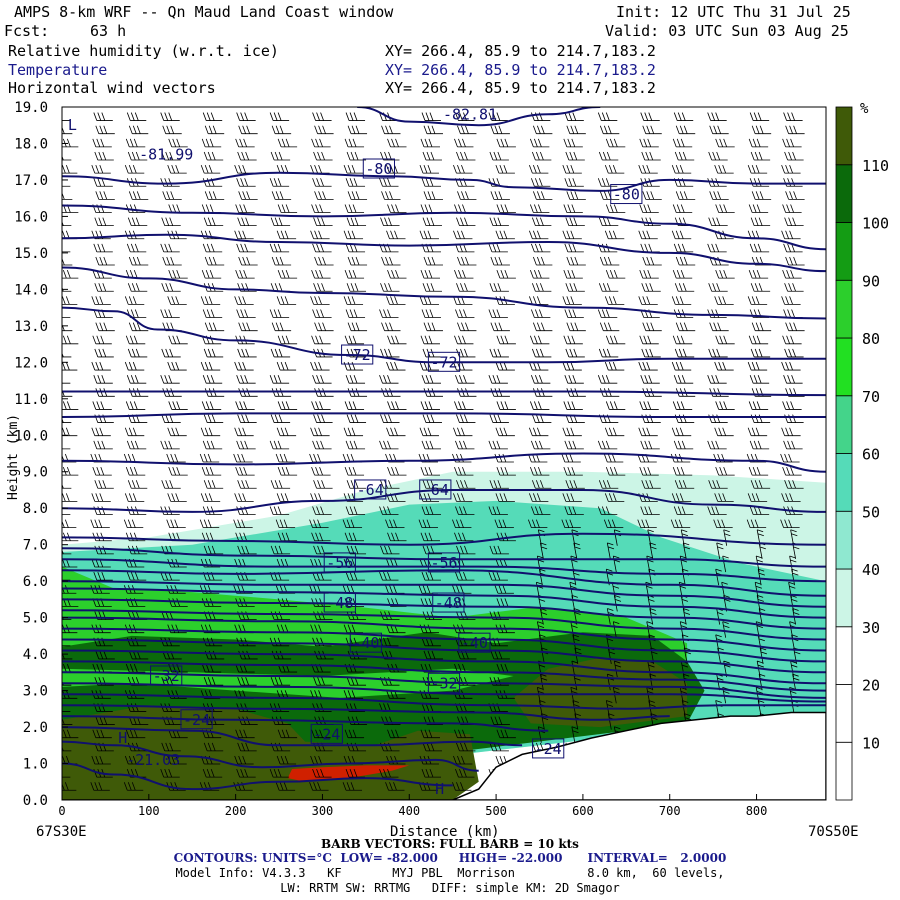 The height and width of the screenshot is (900, 900). What do you see at coordinates (439, 789) in the screenshot?
I see `contour-label: H` at bounding box center [439, 789].